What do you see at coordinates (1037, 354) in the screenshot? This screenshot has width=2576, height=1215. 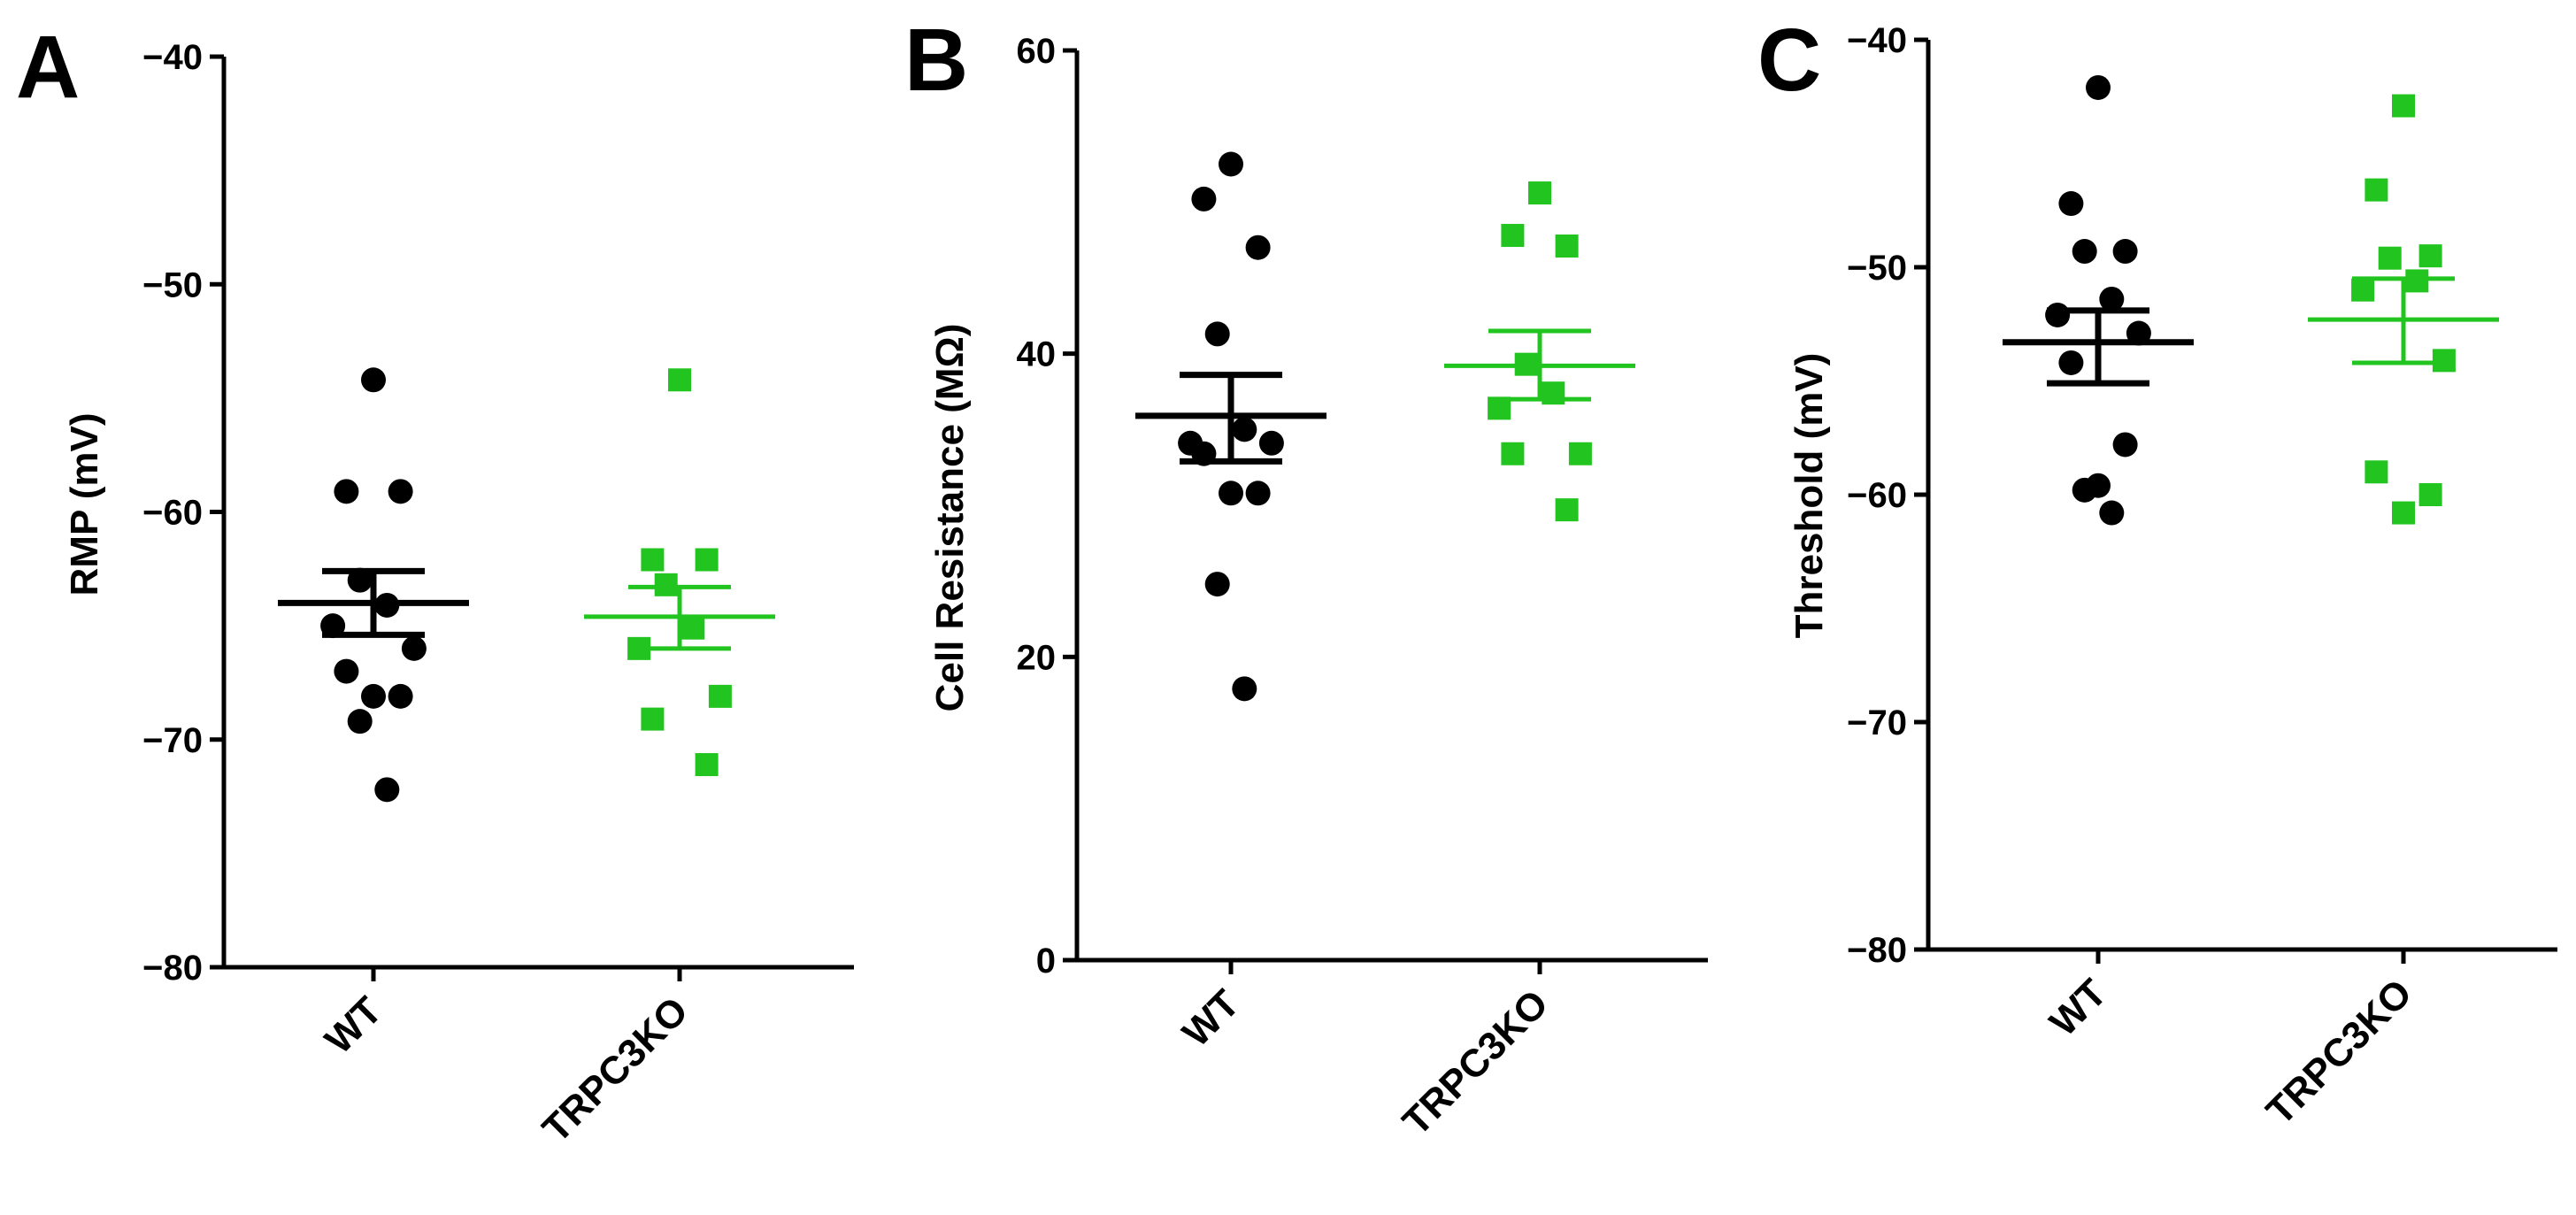 I see `y-tick-label: 40` at bounding box center [1037, 354].